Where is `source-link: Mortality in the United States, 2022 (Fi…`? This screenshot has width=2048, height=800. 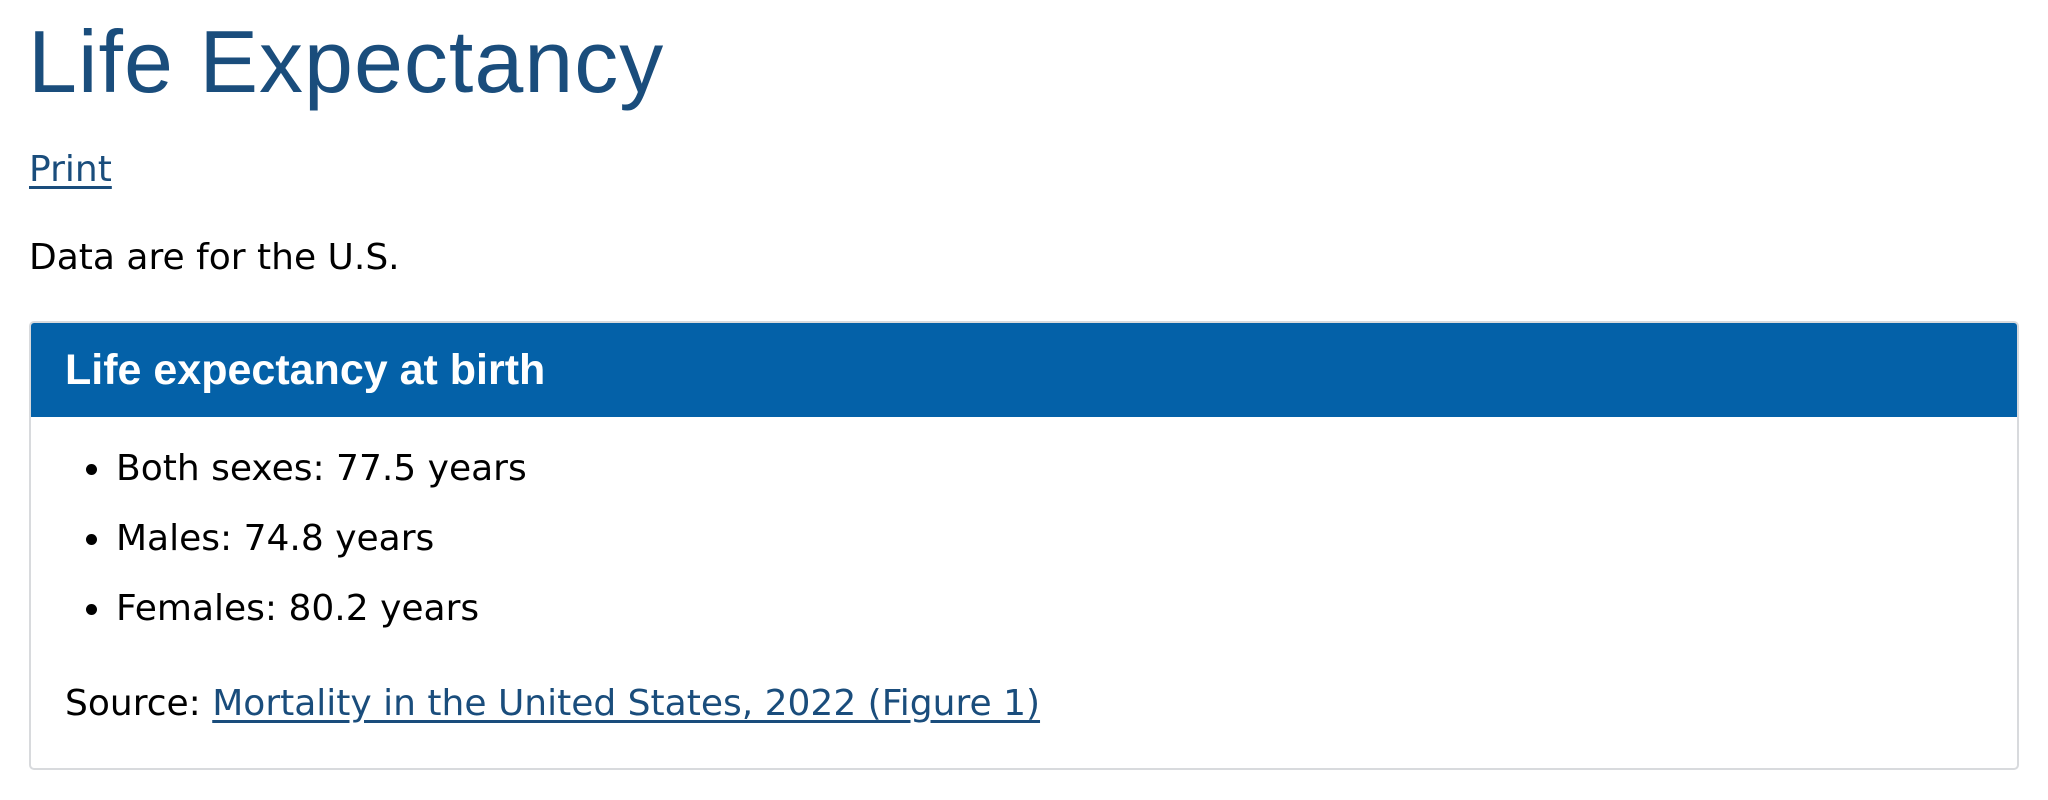
source-link: Mortality in the United States, 2022 (Fi… is located at coordinates (626, 703).